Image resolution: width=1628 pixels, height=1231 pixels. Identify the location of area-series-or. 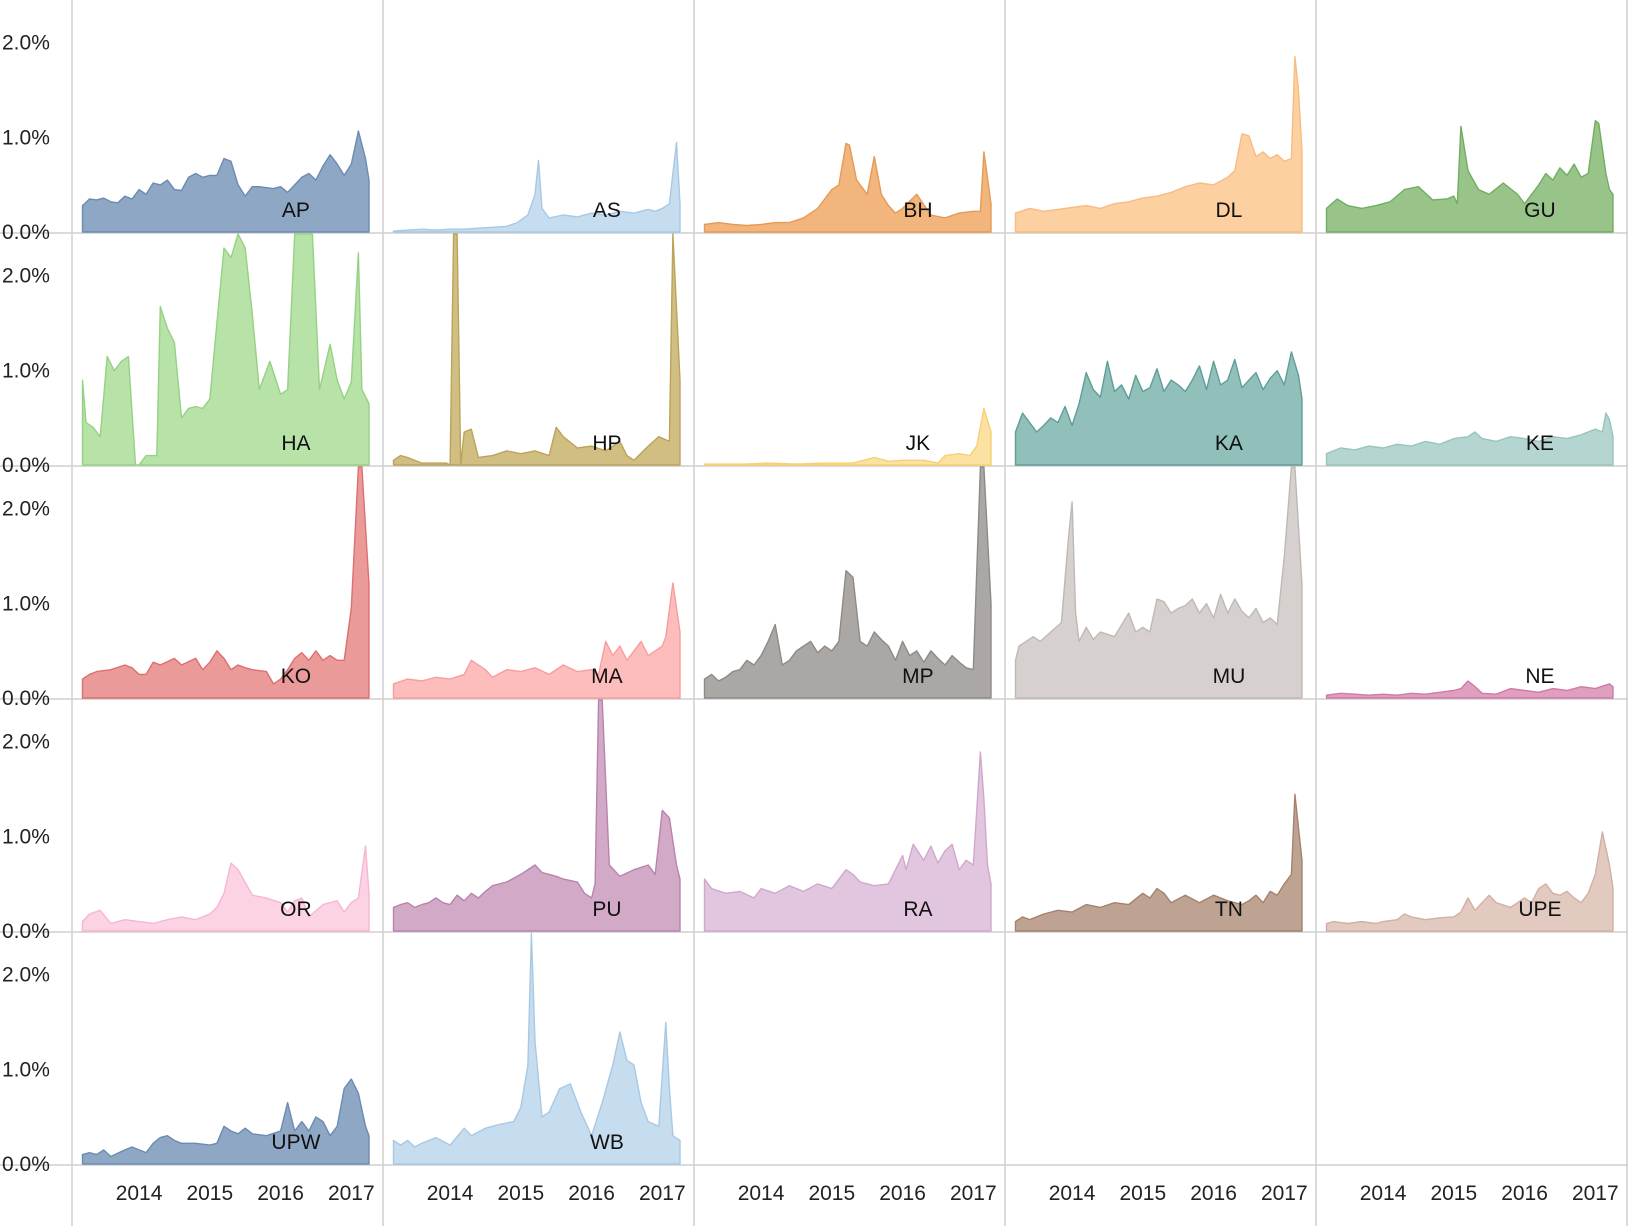
(225, 888).